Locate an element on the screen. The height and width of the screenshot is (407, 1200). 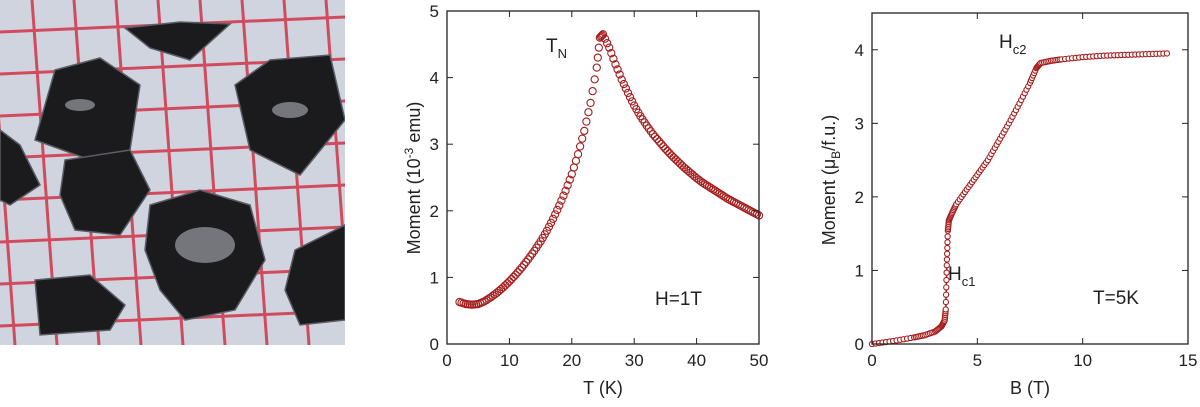
x-tick-label: 5 is located at coordinates (977, 360).